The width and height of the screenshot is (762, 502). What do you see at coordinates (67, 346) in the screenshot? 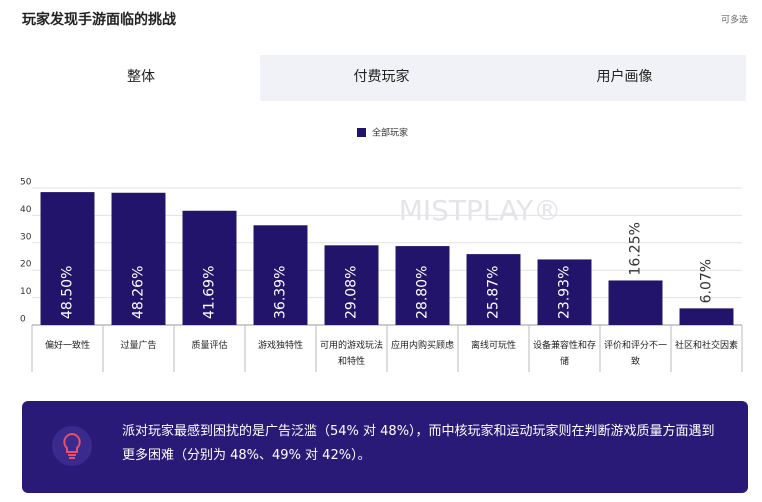
I see `x-tick-label: 偏好一致性` at bounding box center [67, 346].